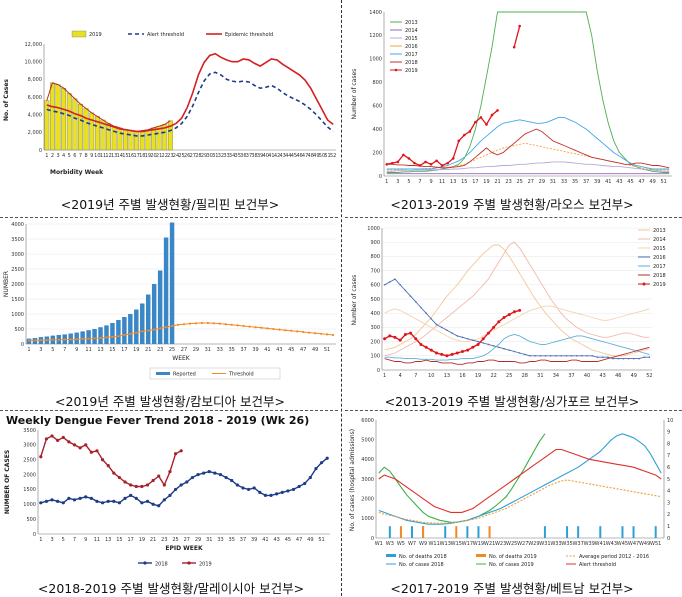 The image size is (682, 597). What do you see at coordinates (400, 376) in the screenshot?
I see `x-tick-label: 4` at bounding box center [400, 376].